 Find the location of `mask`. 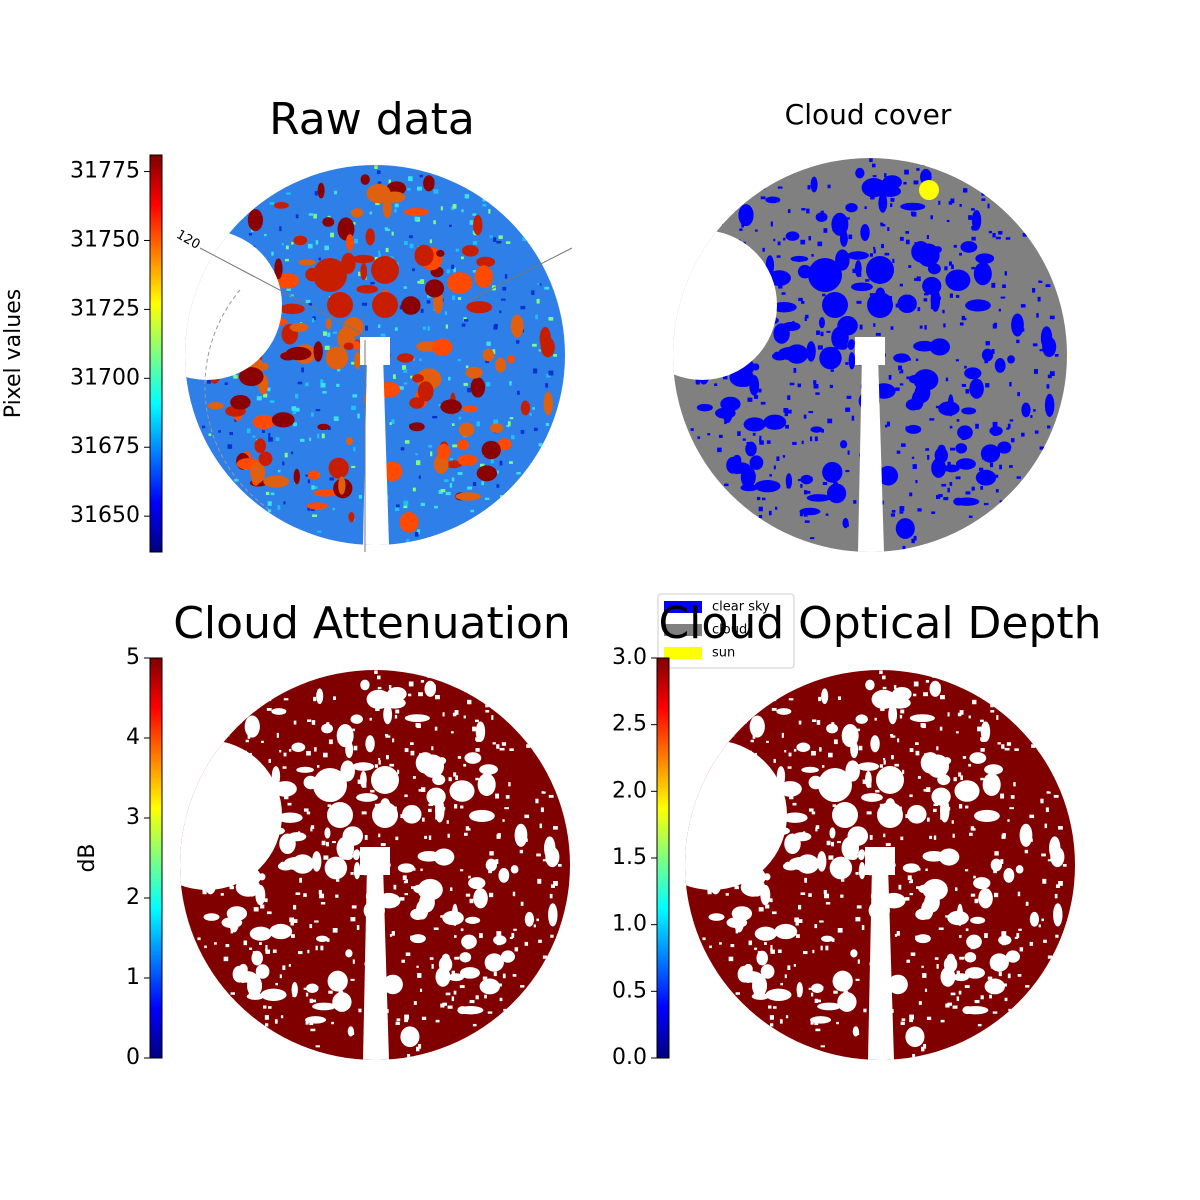

mask is located at coordinates (725, 305).